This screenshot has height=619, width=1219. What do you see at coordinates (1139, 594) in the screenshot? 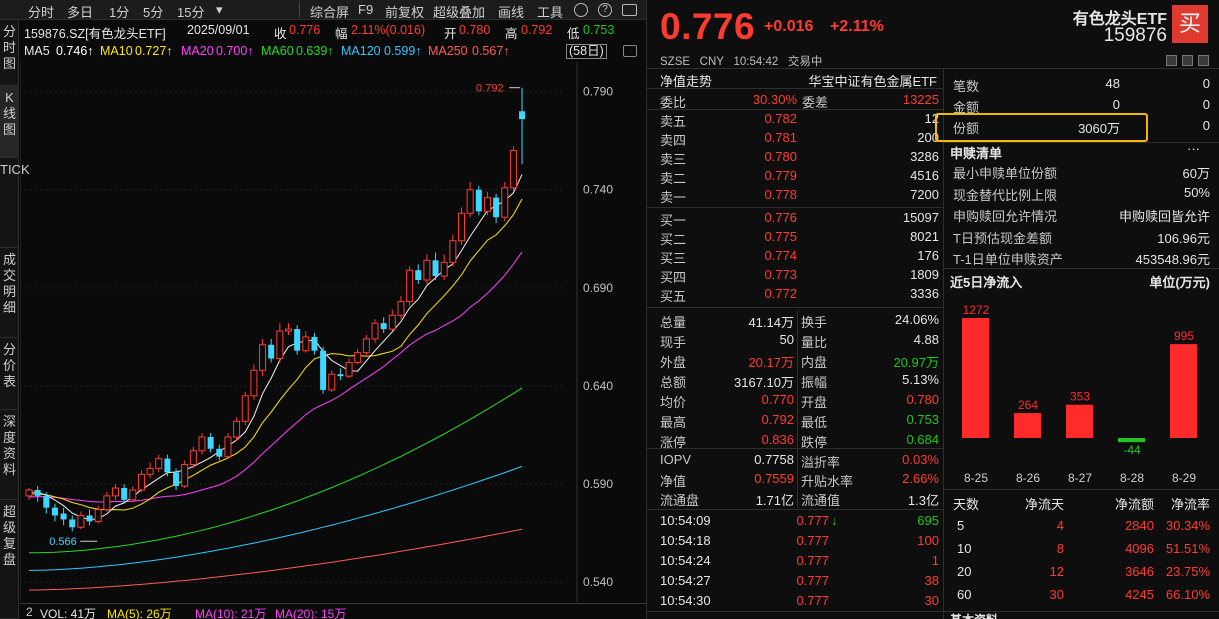
I see `flow-cell: 4245` at bounding box center [1139, 594].